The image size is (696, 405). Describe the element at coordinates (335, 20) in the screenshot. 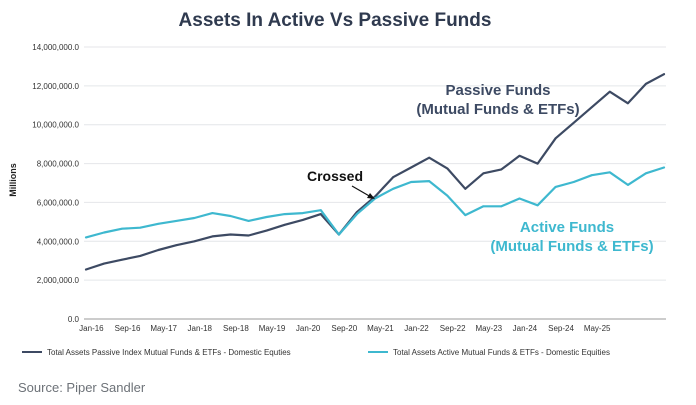

I see `chart-title: Assets In Active Vs Passive Funds` at that location.